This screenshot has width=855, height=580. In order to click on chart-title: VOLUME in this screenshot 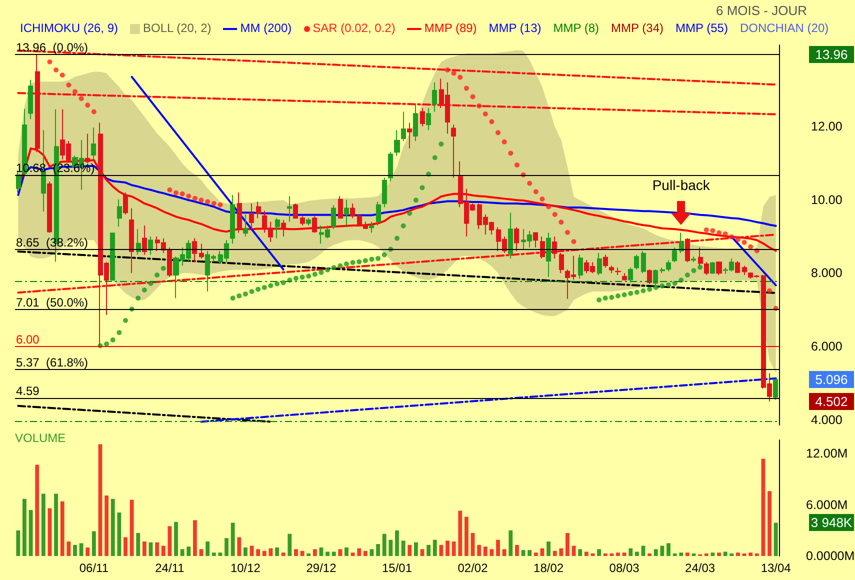, I will do `click(40, 438)`.